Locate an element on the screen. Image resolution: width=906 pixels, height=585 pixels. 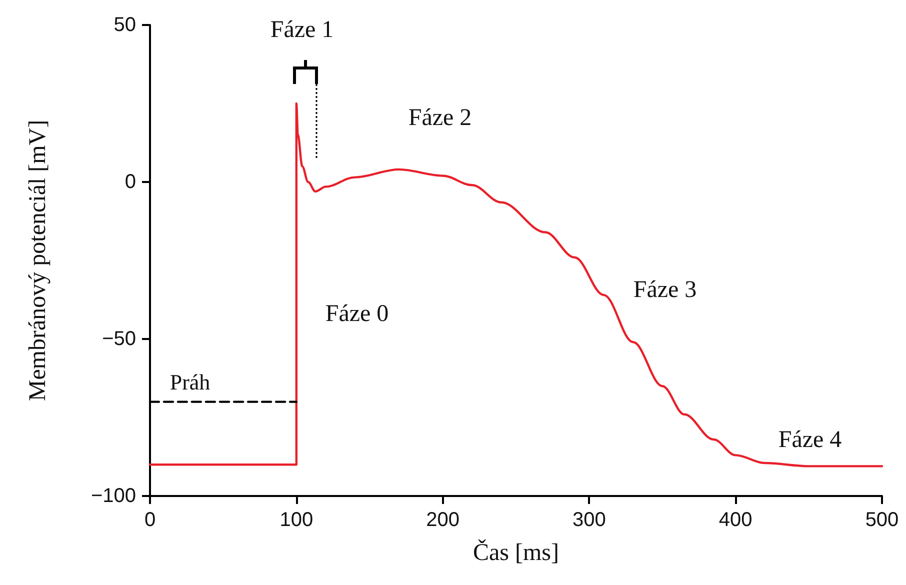
x-tick-label: 500 is located at coordinates (882, 520).